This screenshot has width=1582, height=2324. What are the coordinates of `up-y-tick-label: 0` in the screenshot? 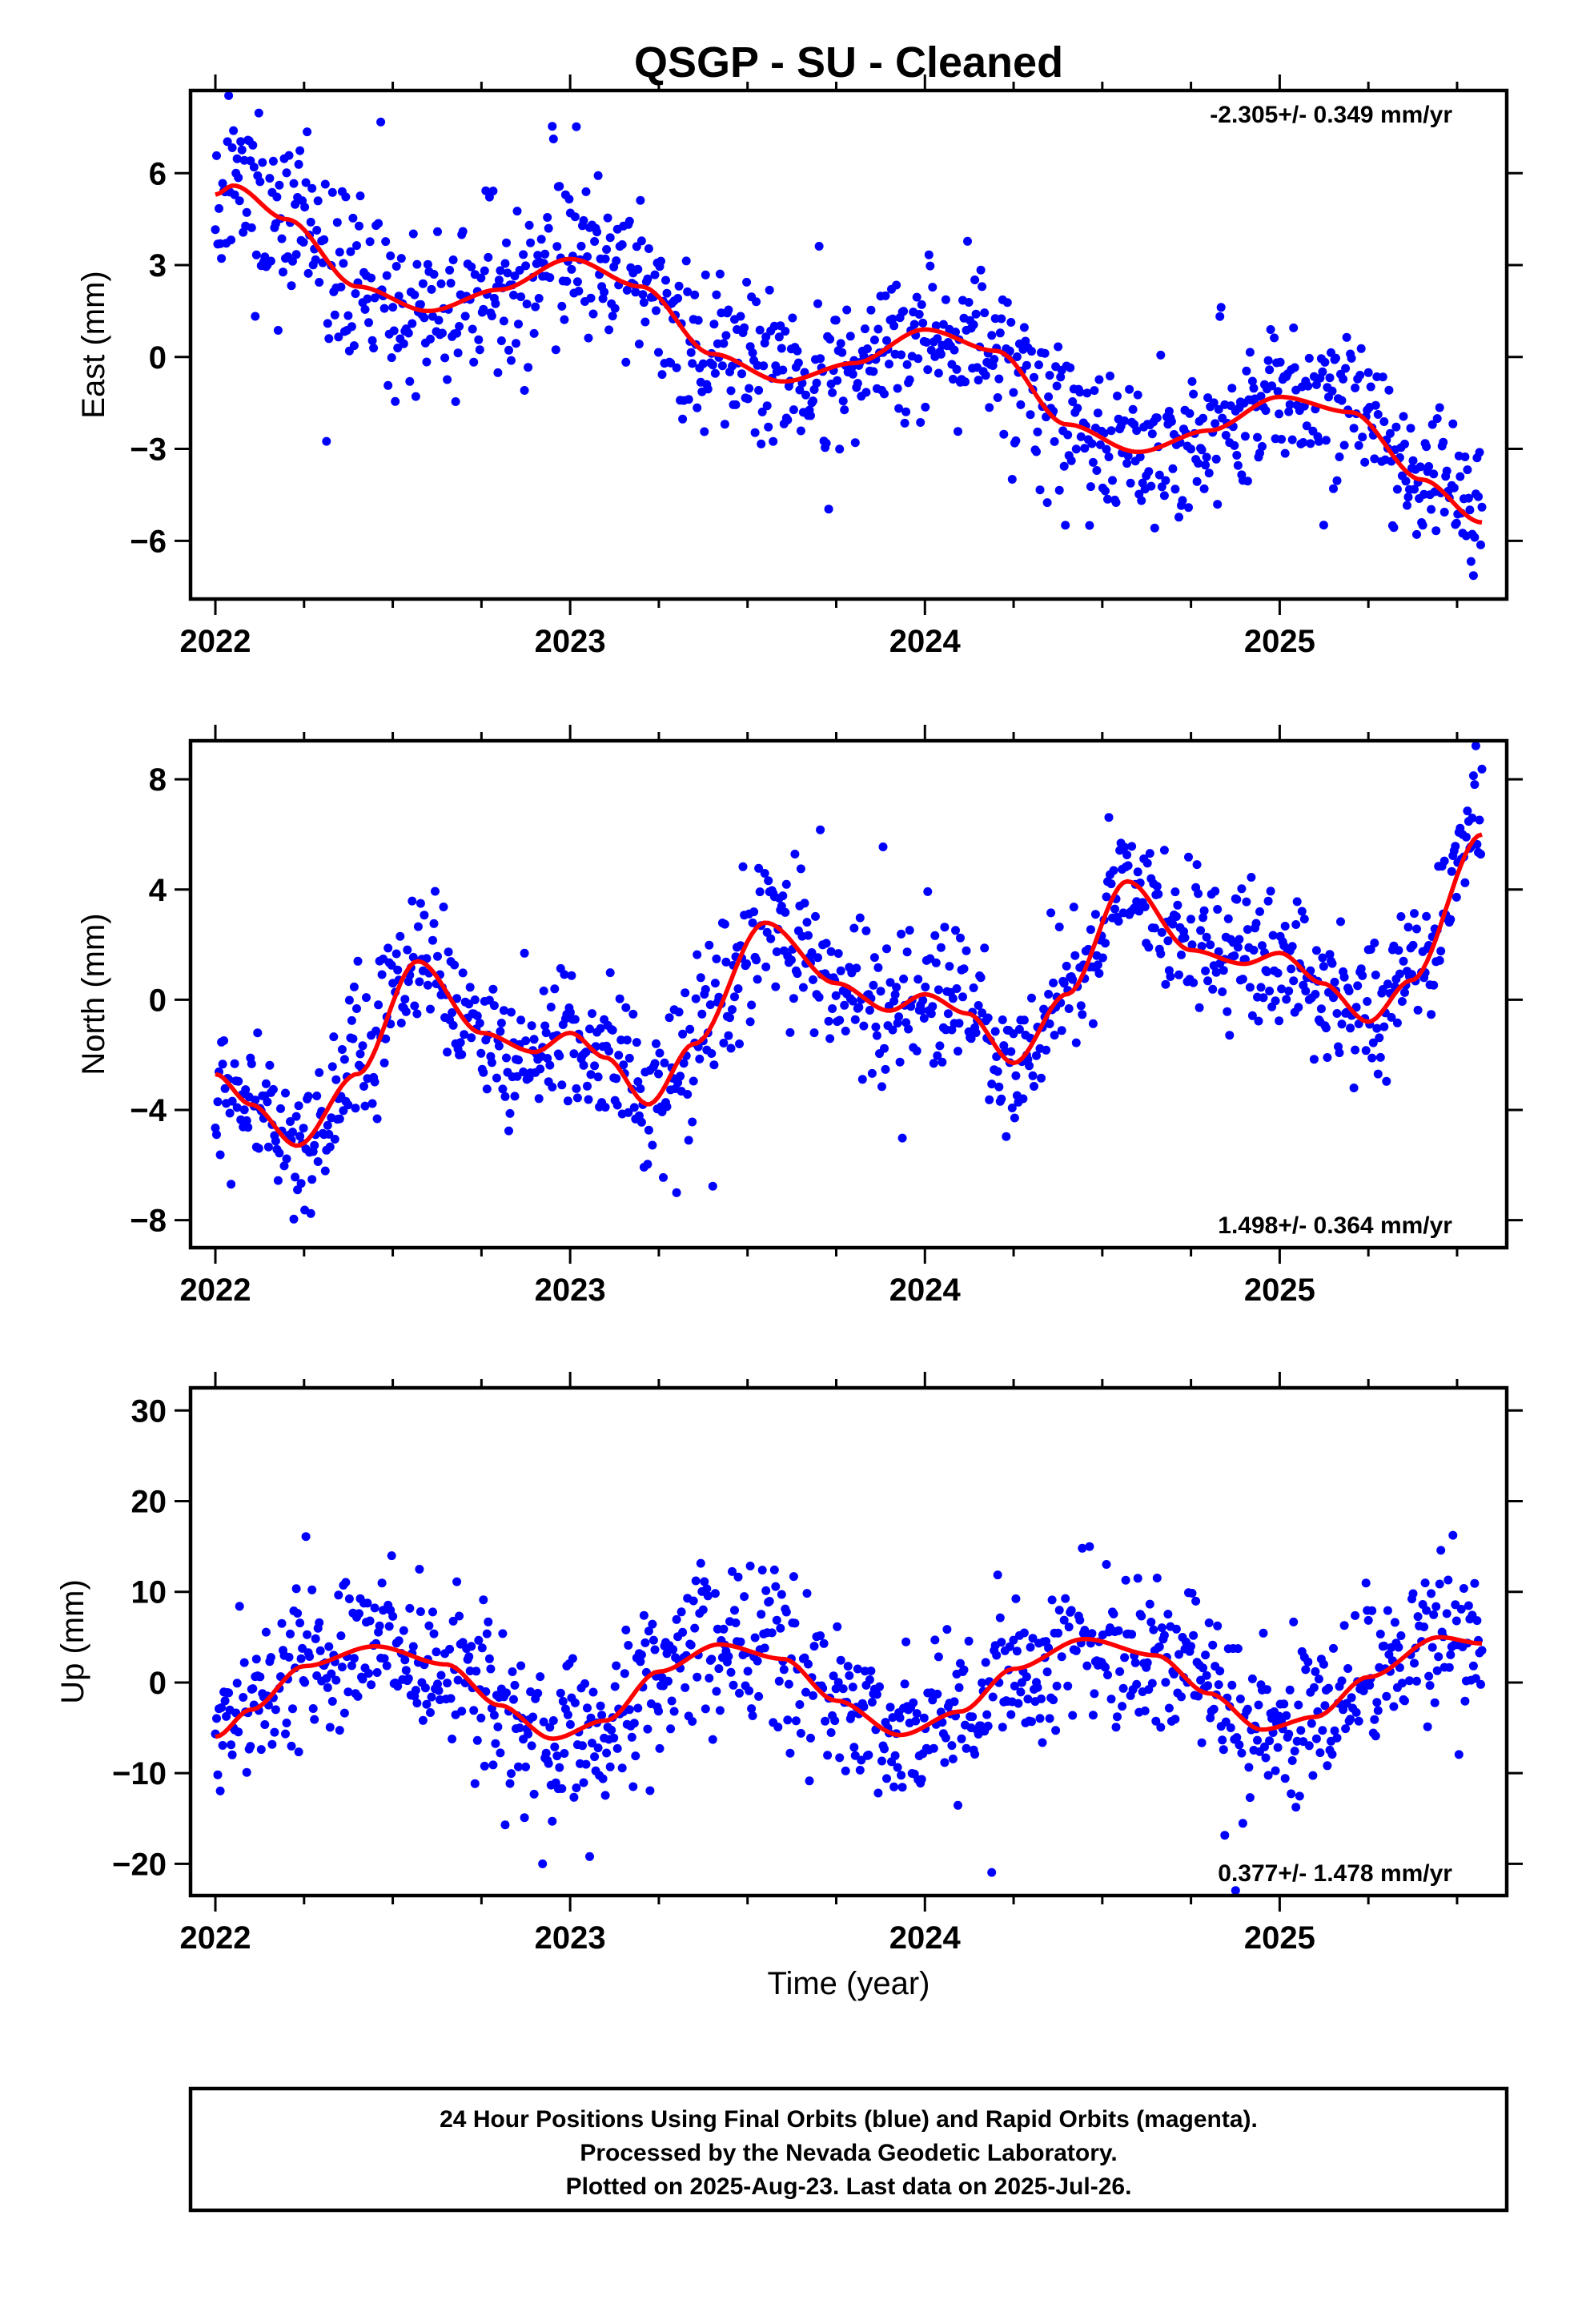 It's located at (158, 1683).